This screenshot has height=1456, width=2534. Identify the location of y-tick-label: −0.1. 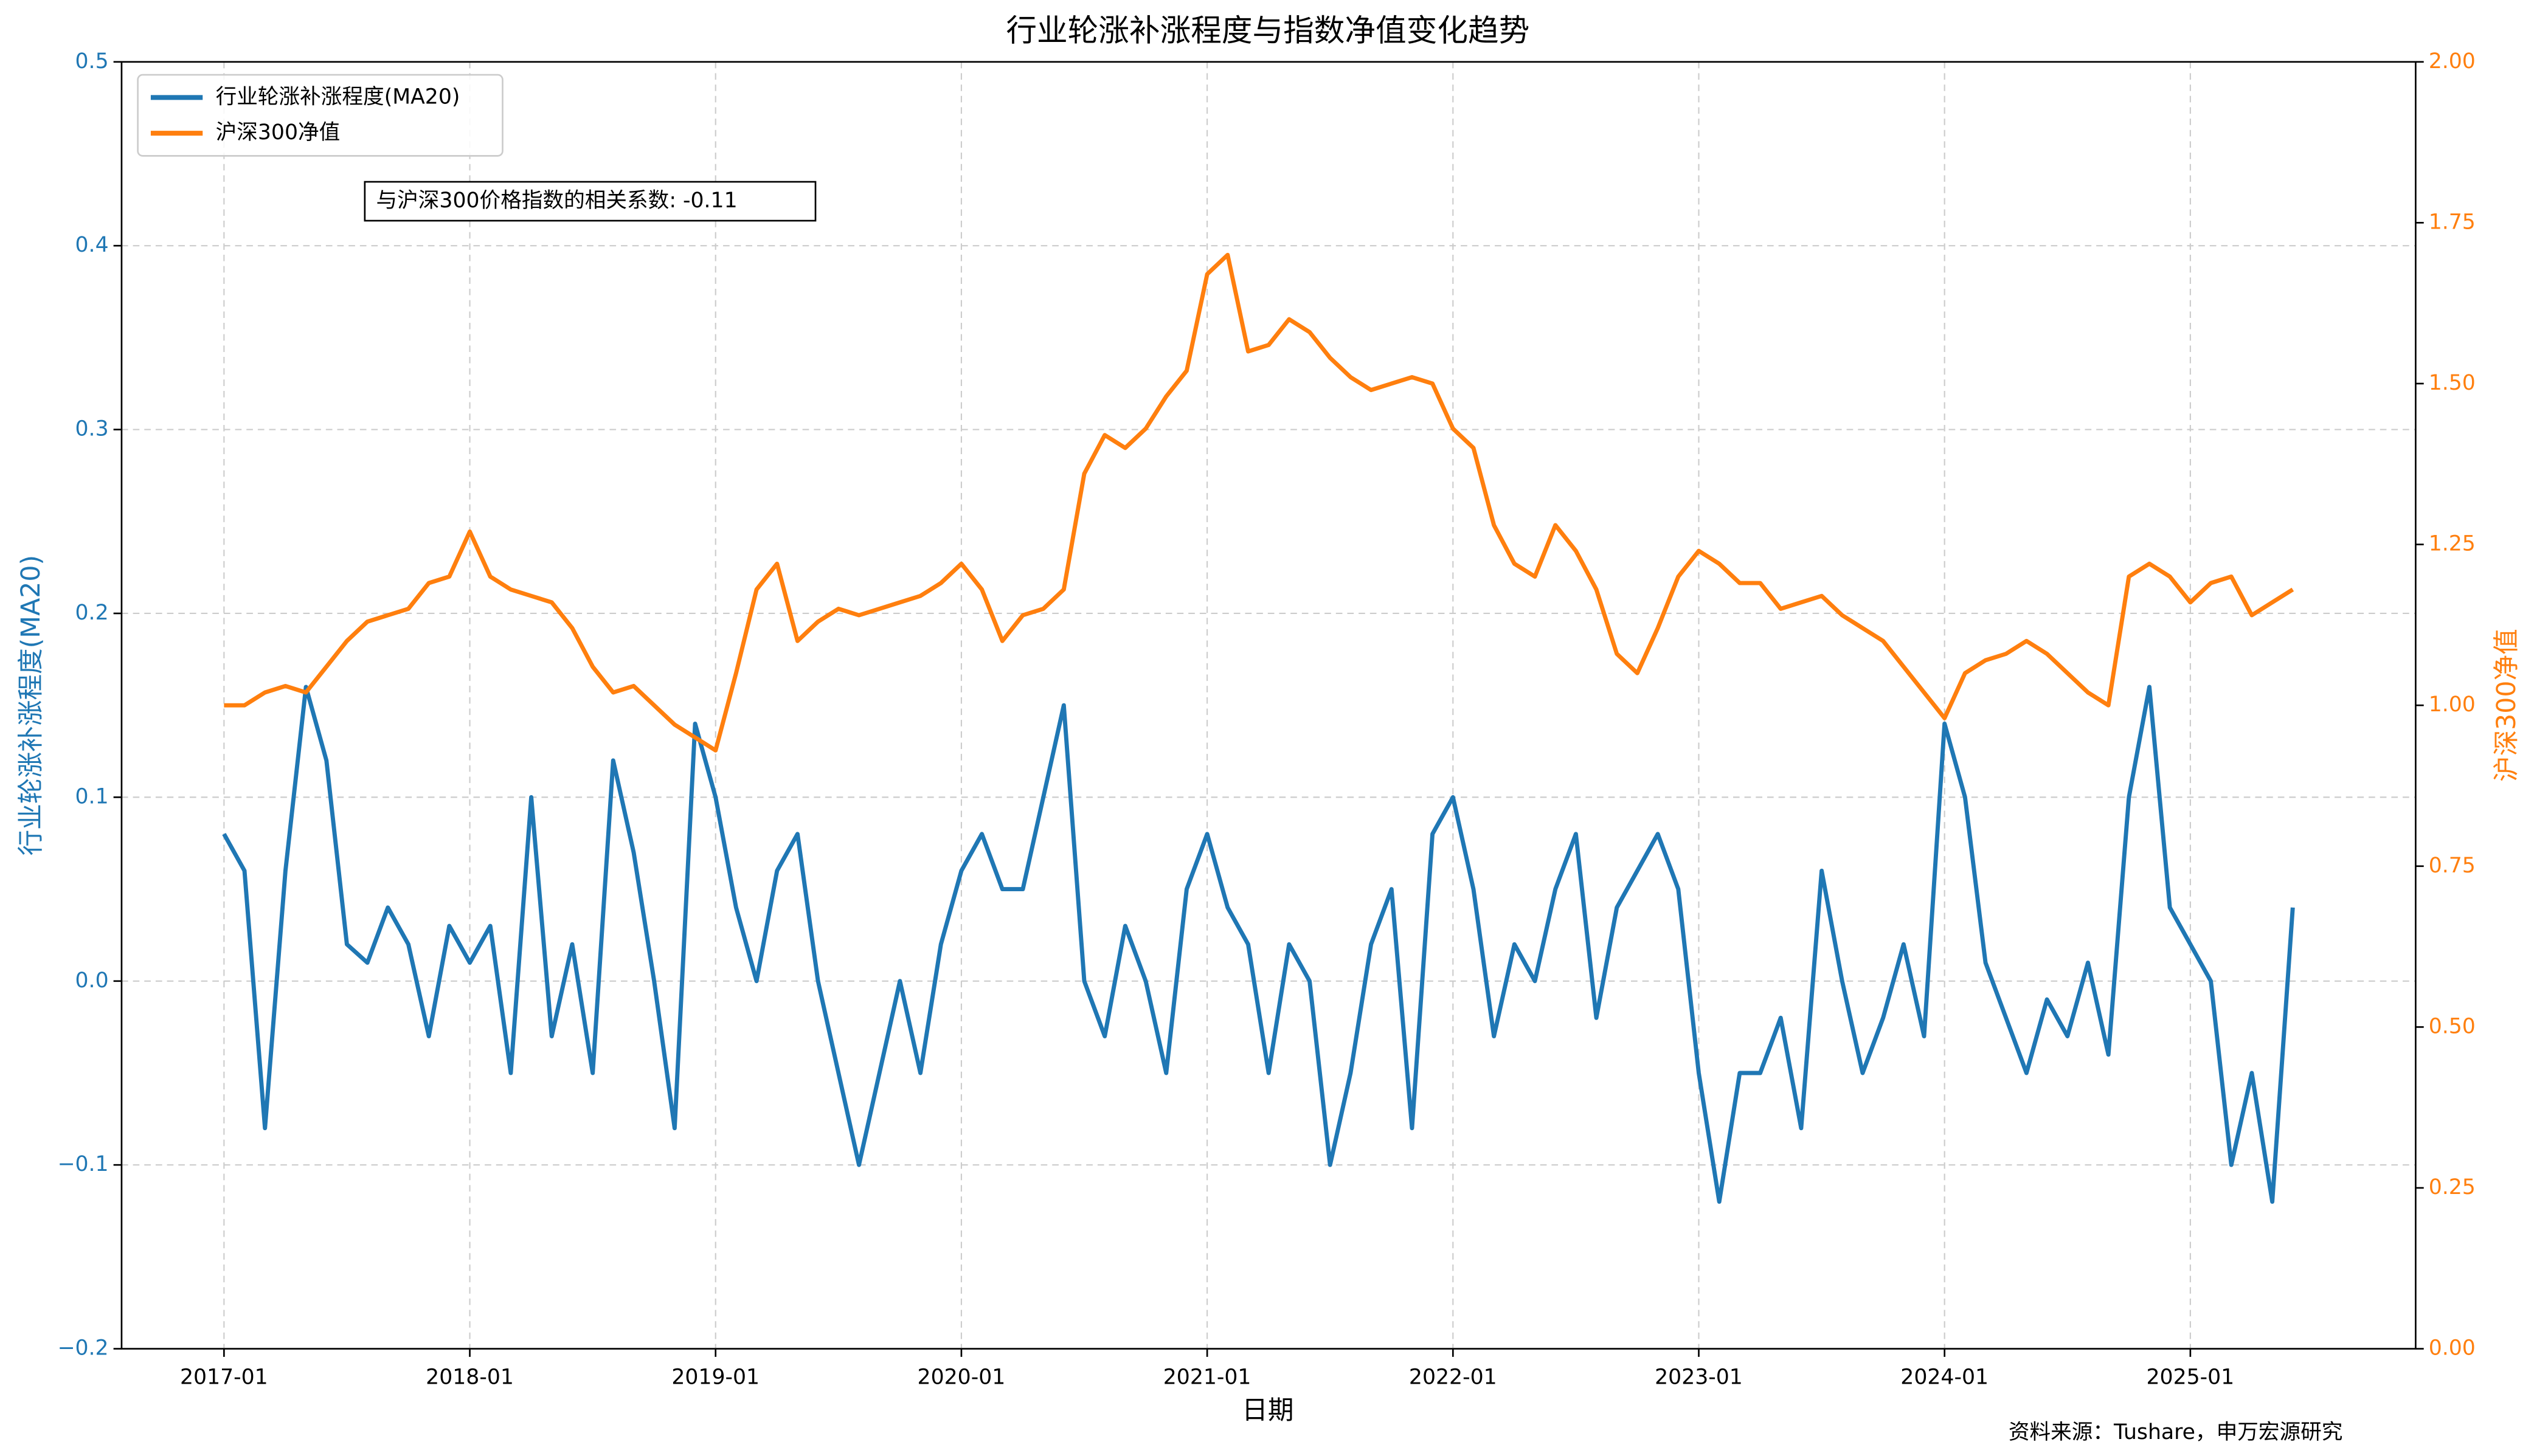
(82, 1164).